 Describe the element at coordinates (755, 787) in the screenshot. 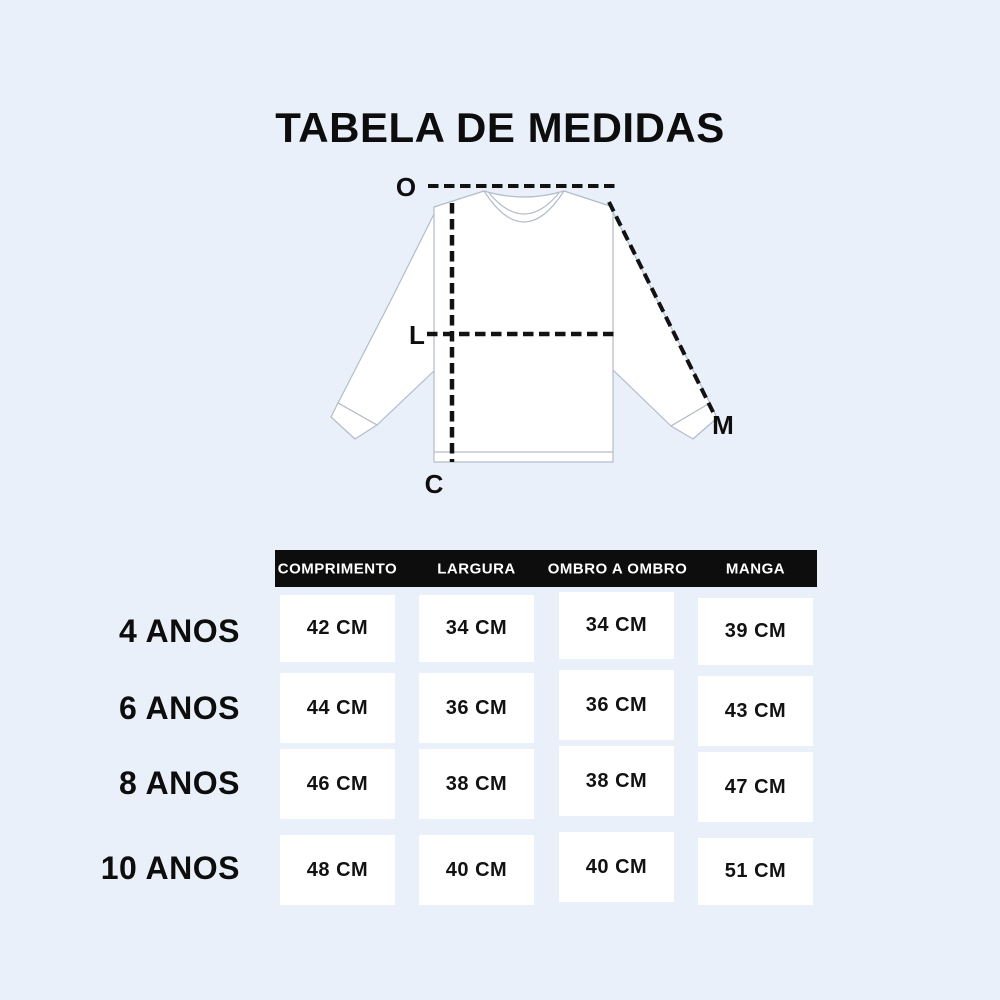

I see `table-cell: 47 CM` at that location.